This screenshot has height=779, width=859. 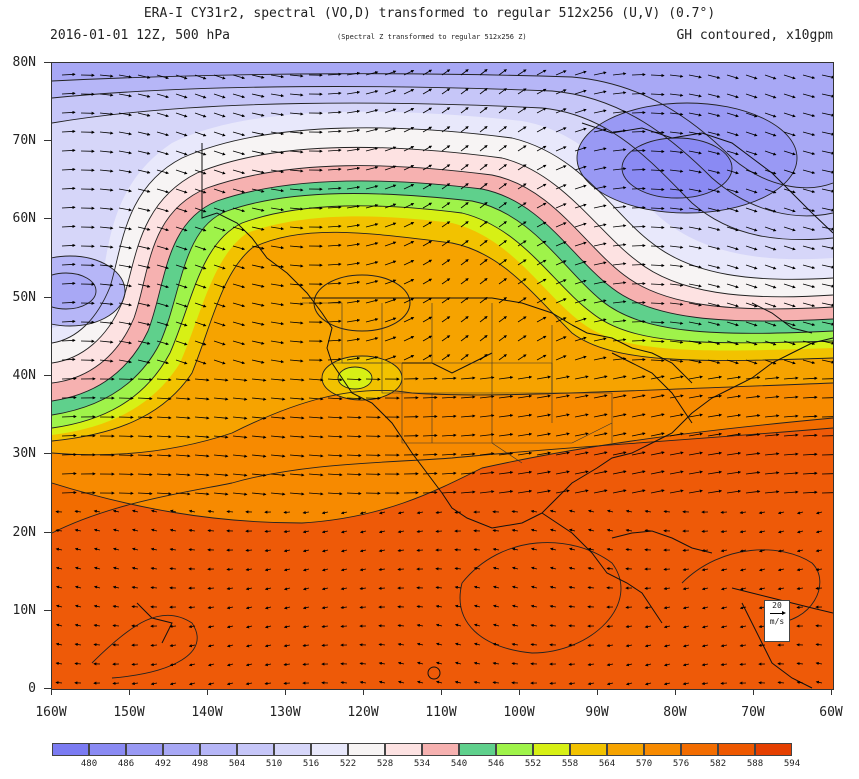 What do you see at coordinates (285, 692) in the screenshot?
I see `lon-tick` at bounding box center [285, 692].